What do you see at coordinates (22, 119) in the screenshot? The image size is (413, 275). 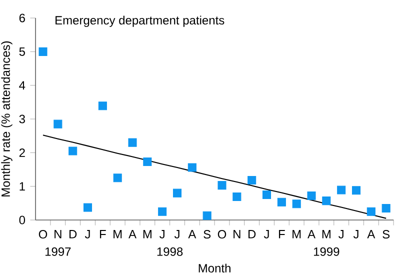 I see `y-tick-label: 3` at bounding box center [22, 119].